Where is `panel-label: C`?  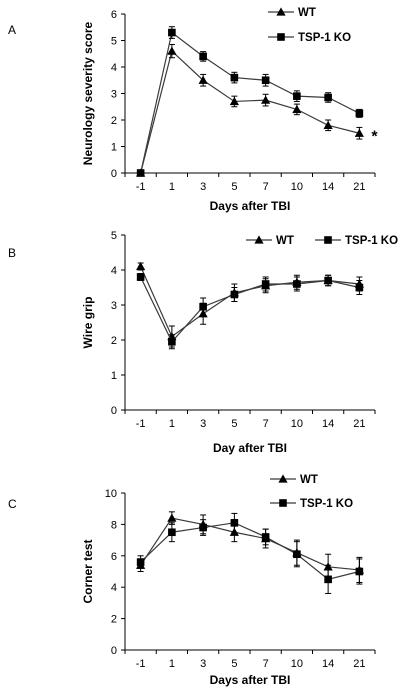
panel-label: C is located at coordinates (12, 504).